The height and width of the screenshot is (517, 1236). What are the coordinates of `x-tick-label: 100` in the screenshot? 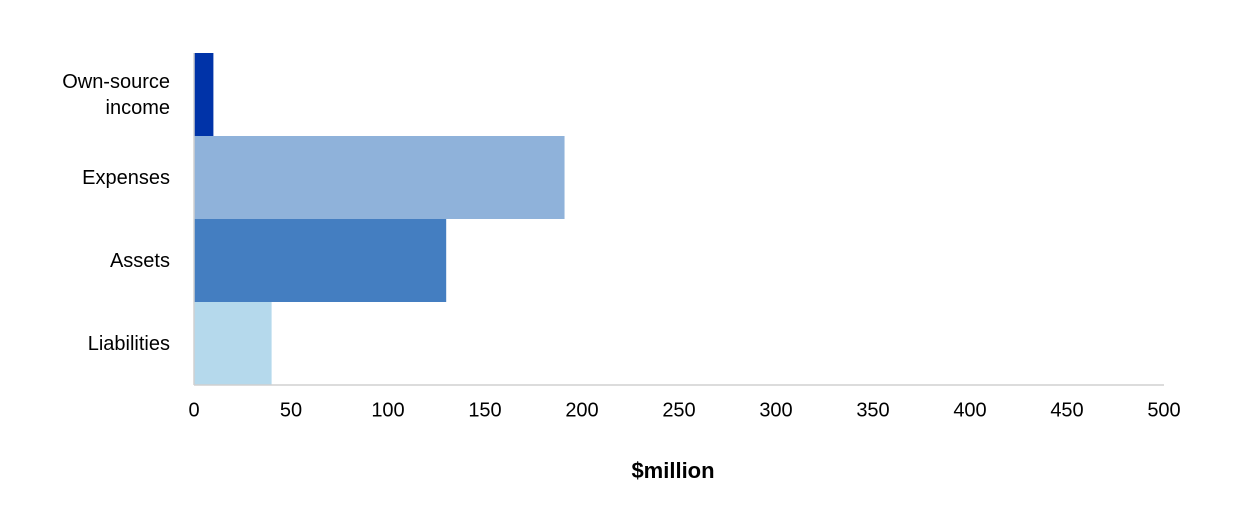 It's located at (387, 410).